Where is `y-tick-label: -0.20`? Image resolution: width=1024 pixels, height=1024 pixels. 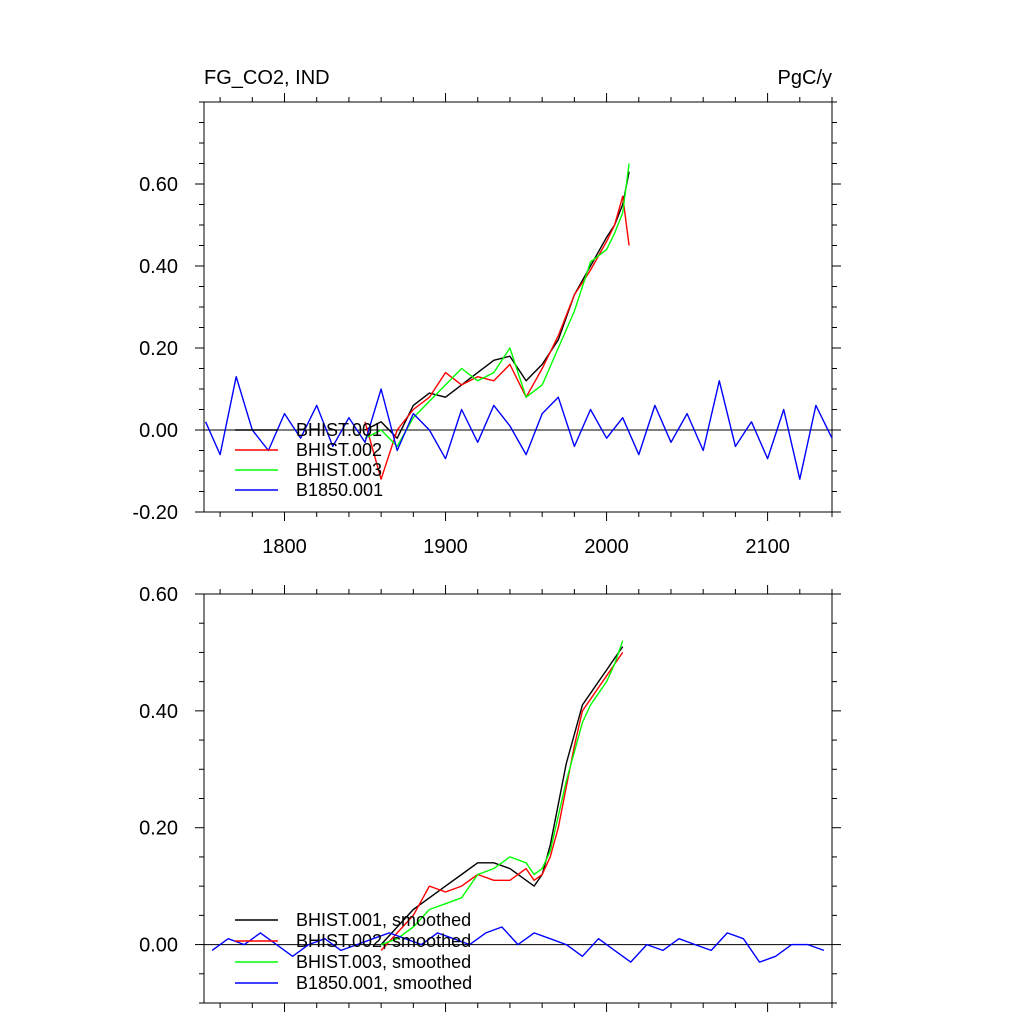 y-tick-label: -0.20 is located at coordinates (155, 513).